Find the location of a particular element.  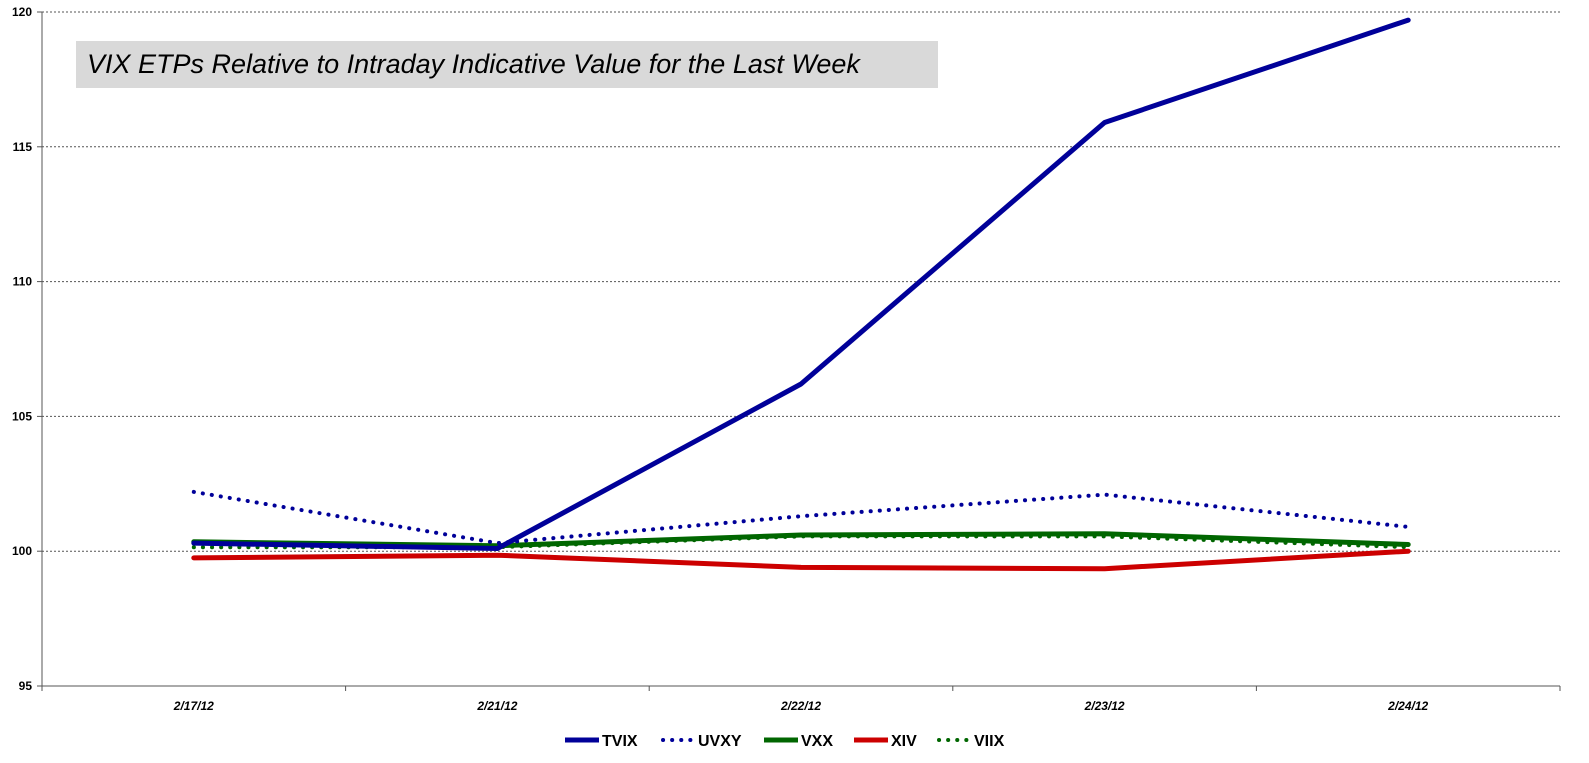

x-tick-label: 2/17/12 is located at coordinates (193, 706).